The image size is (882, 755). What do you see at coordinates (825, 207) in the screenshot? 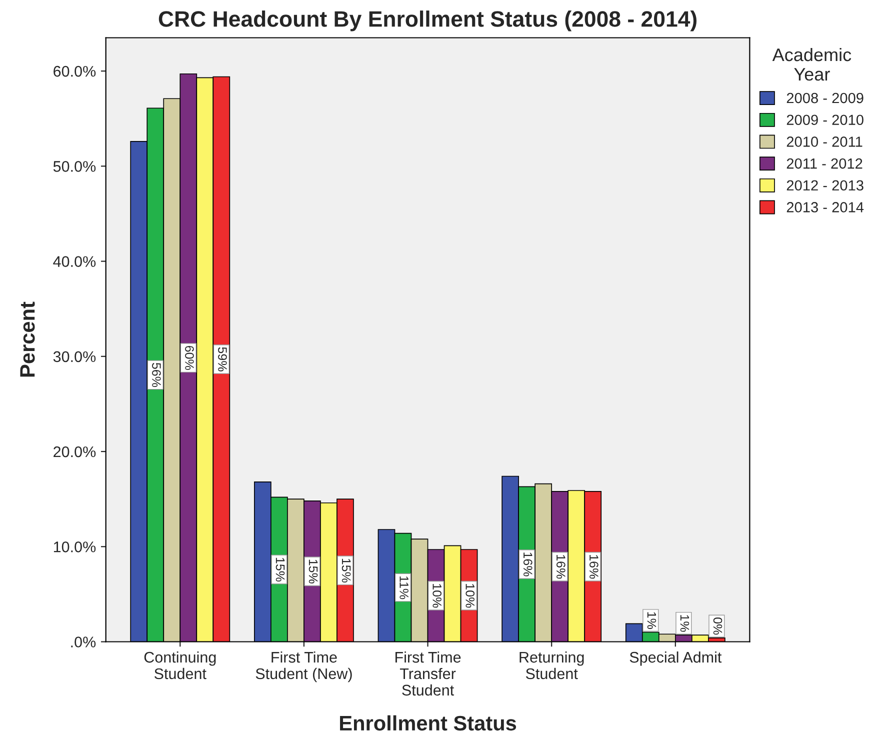
I see `legend-label: 2013 - 2014` at bounding box center [825, 207].